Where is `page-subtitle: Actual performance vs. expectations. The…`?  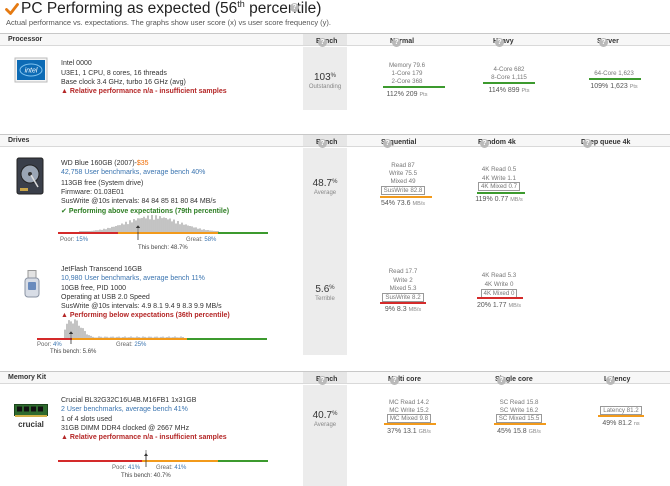 page-subtitle: Actual performance vs. expectations. The… is located at coordinates (168, 22).